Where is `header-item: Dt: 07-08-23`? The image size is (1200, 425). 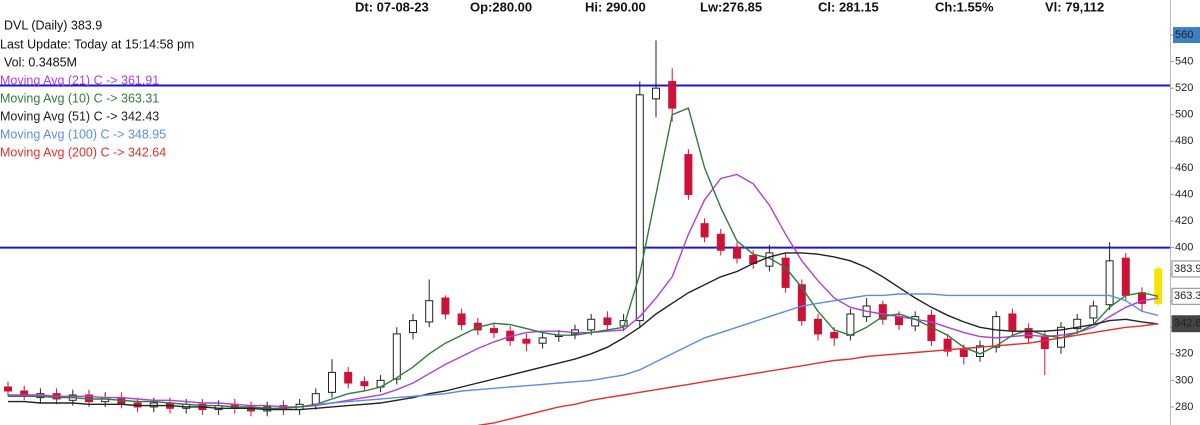
header-item: Dt: 07-08-23 is located at coordinates (392, 7).